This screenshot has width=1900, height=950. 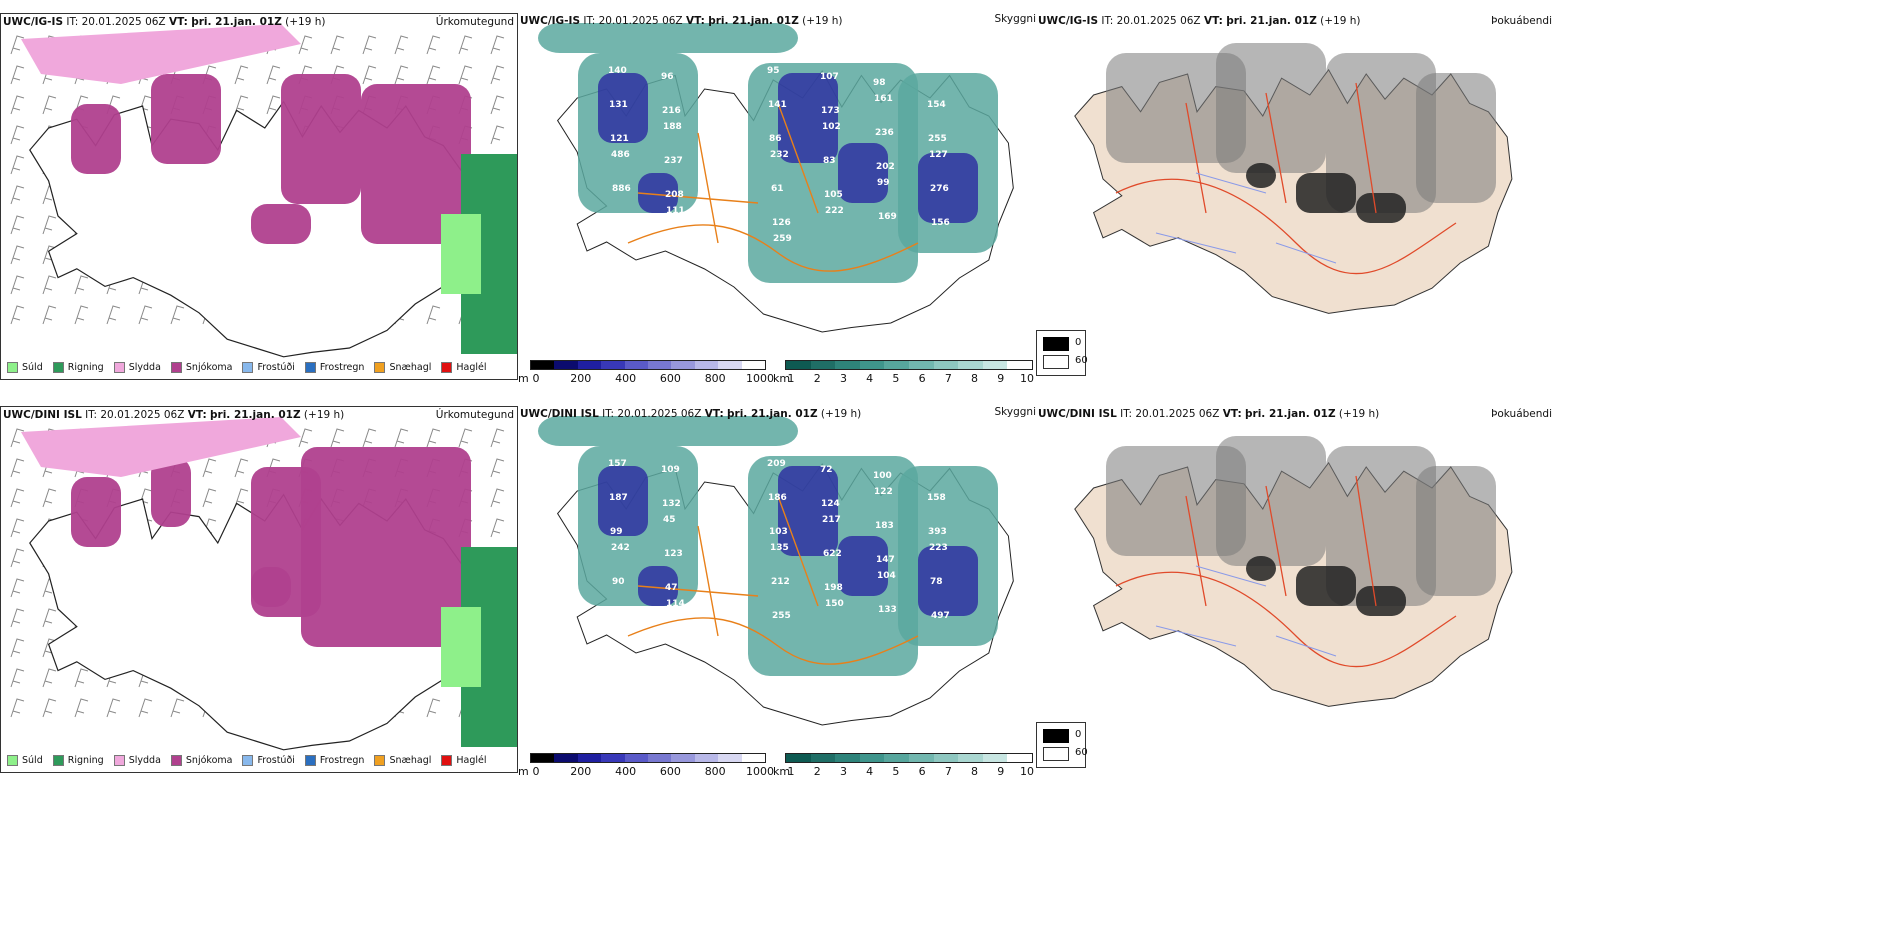 What do you see at coordinates (672, 127) in the screenshot?
I see `cloud-base-label: 188` at bounding box center [672, 127].